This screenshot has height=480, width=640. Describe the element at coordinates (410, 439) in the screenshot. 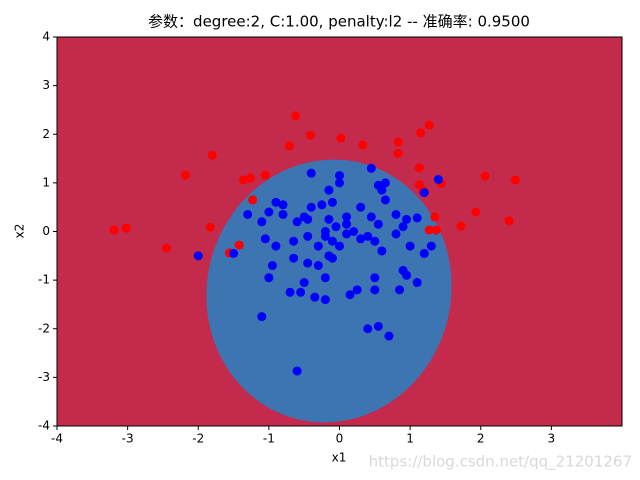

I see `x-tick-label: 1` at that location.